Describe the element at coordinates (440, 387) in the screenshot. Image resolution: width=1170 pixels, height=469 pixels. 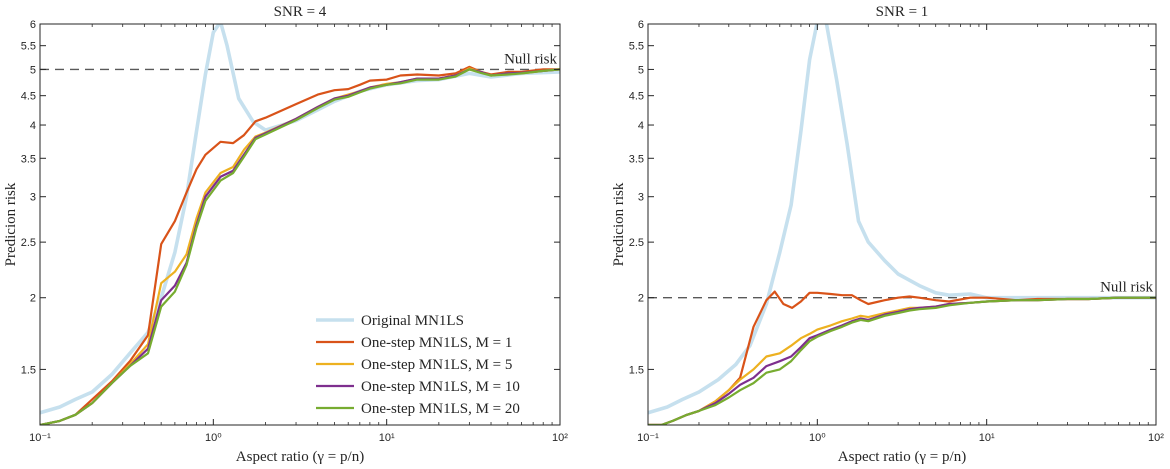
I see `legend-entry-one-step-mn1ls-m-10: One-step MN1LS, M = 10` at that location.